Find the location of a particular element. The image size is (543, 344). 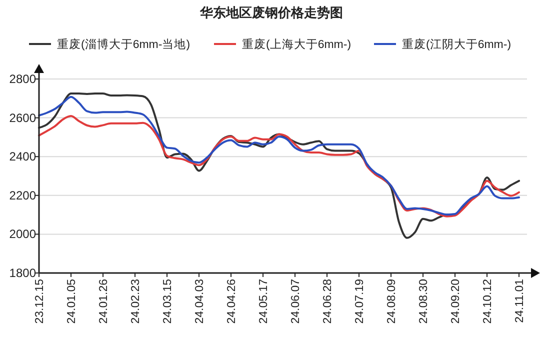

legend-label: 重废(江阴大于6mm-) is located at coordinates (457, 44).